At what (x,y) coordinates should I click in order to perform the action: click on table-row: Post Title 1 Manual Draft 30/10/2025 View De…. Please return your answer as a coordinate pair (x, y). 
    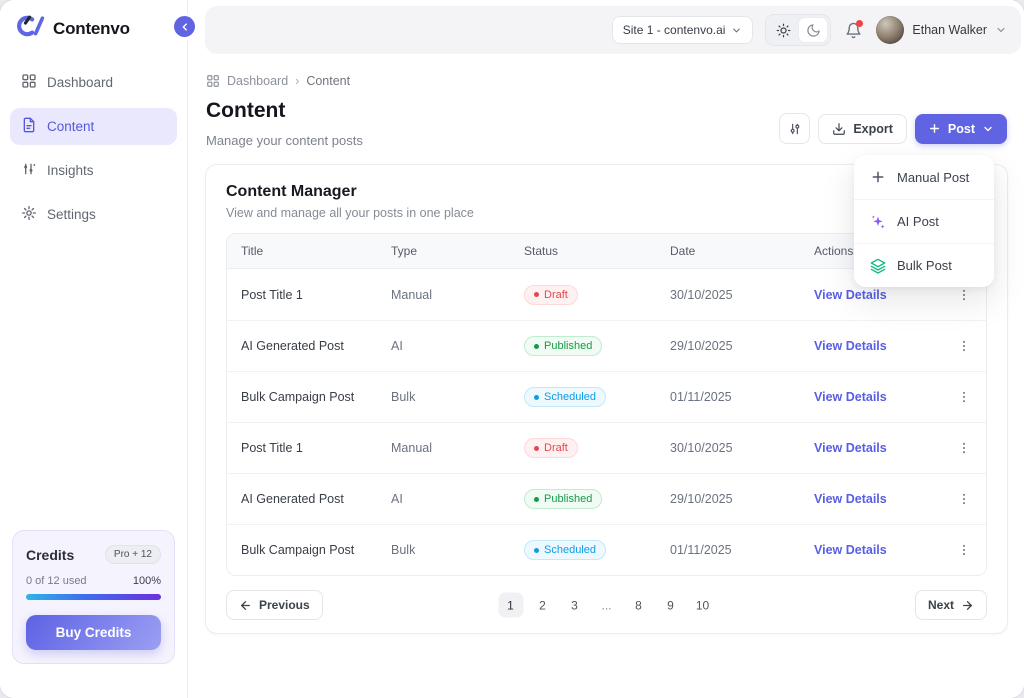
    Looking at the image, I should click on (606, 447).